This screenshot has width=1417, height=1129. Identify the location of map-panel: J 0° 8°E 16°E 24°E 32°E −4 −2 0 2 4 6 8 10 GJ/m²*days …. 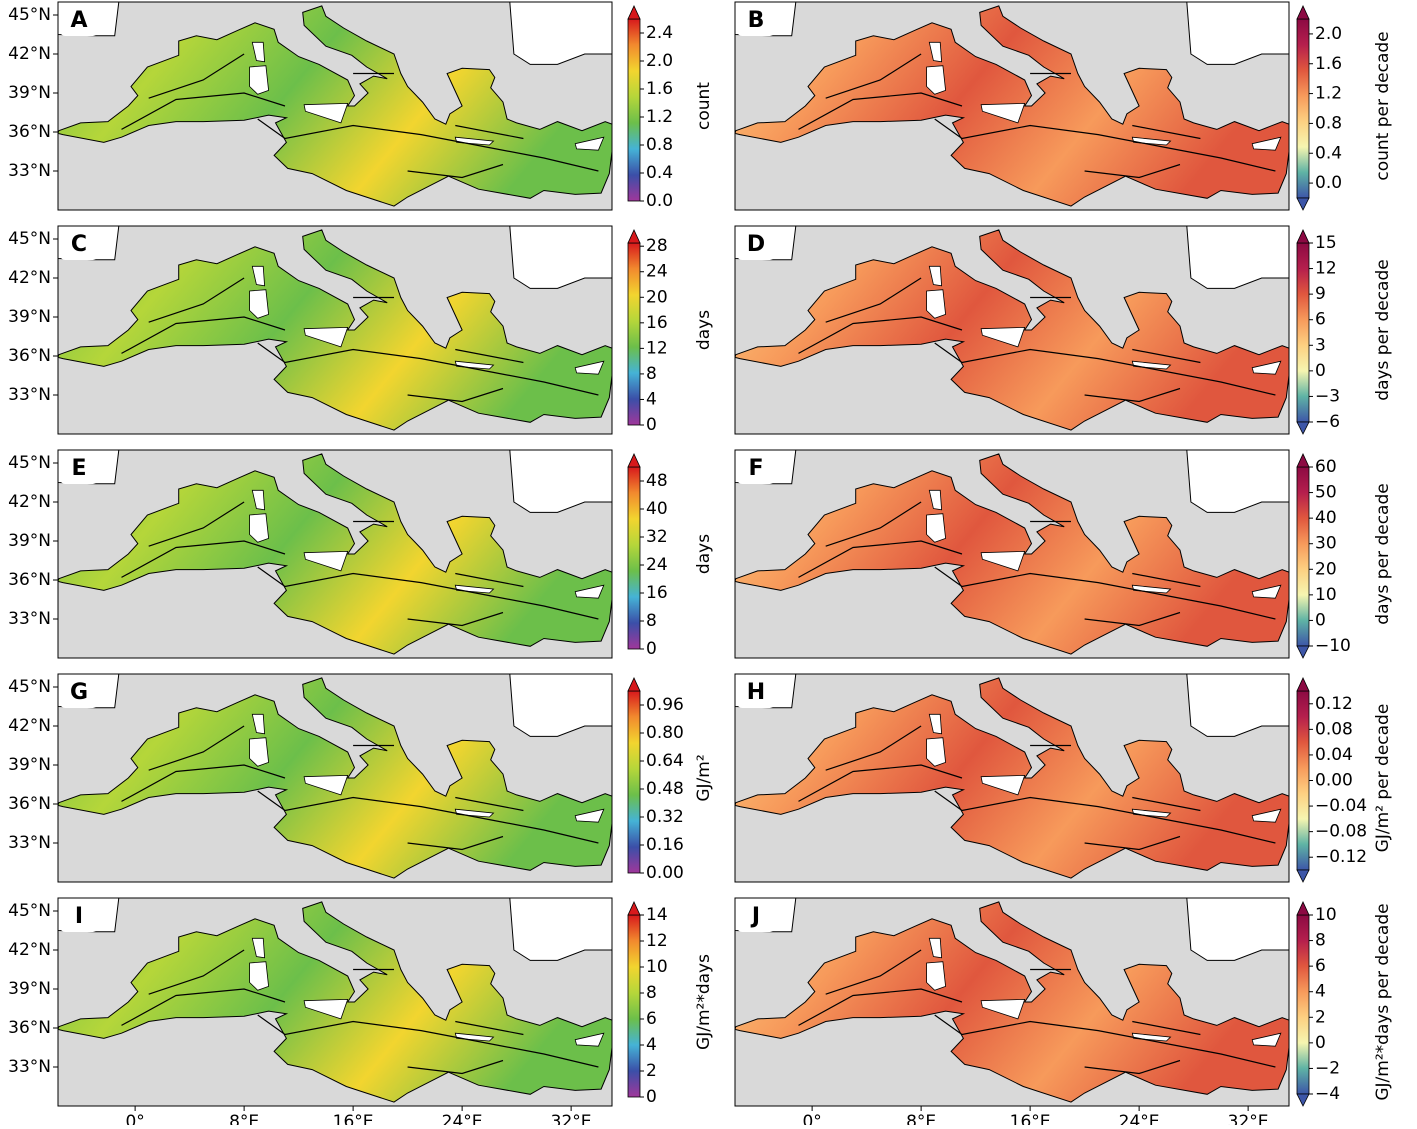
(1063, 1013).